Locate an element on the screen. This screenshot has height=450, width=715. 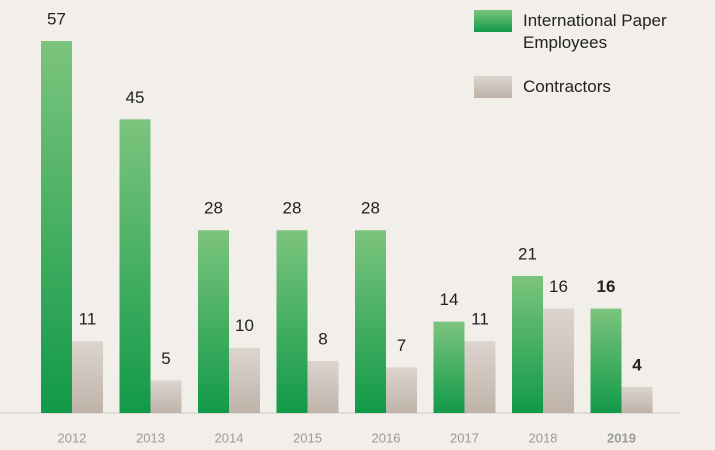
legend: International Paper Employees Contractors is located at coordinates (594, 65).